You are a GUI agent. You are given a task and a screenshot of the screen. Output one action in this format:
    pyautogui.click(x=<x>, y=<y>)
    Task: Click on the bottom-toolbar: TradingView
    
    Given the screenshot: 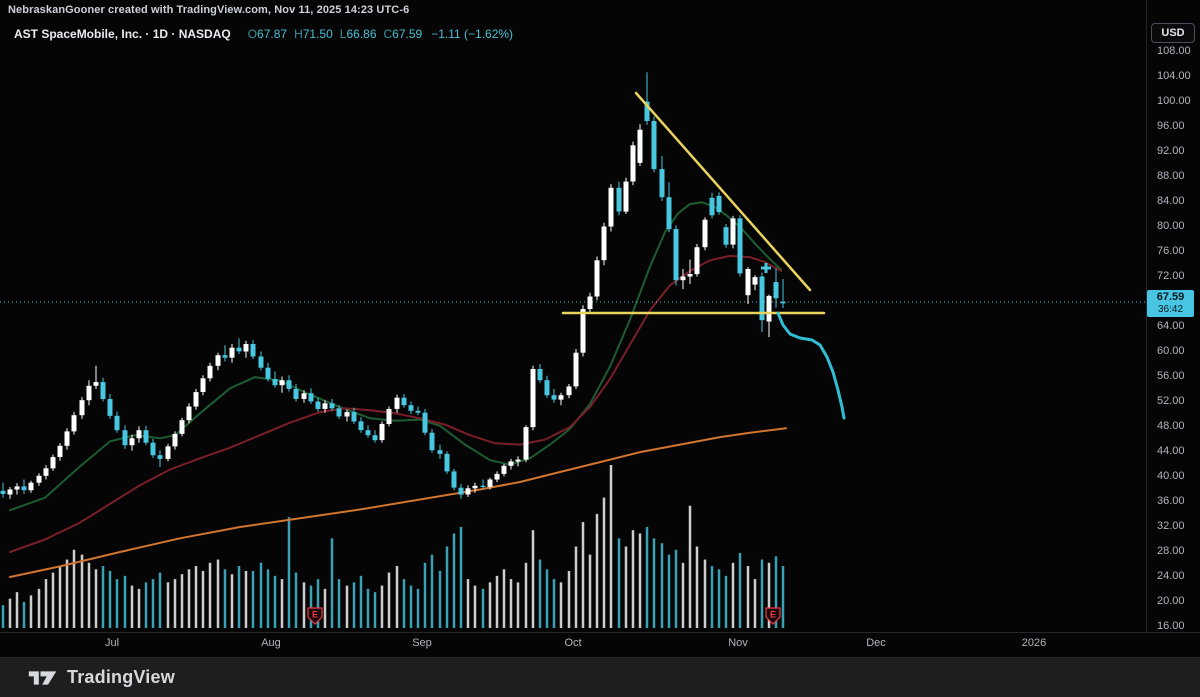 What is the action you would take?
    pyautogui.click(x=600, y=677)
    